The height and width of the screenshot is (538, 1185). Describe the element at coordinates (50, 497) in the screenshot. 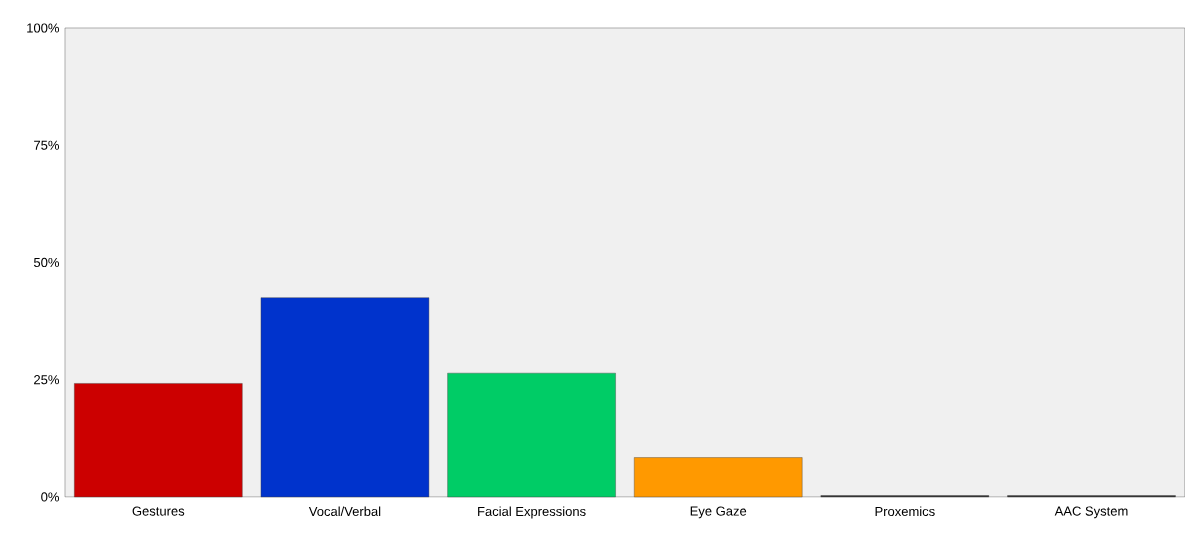

I see `y-tick-label: 0%` at that location.